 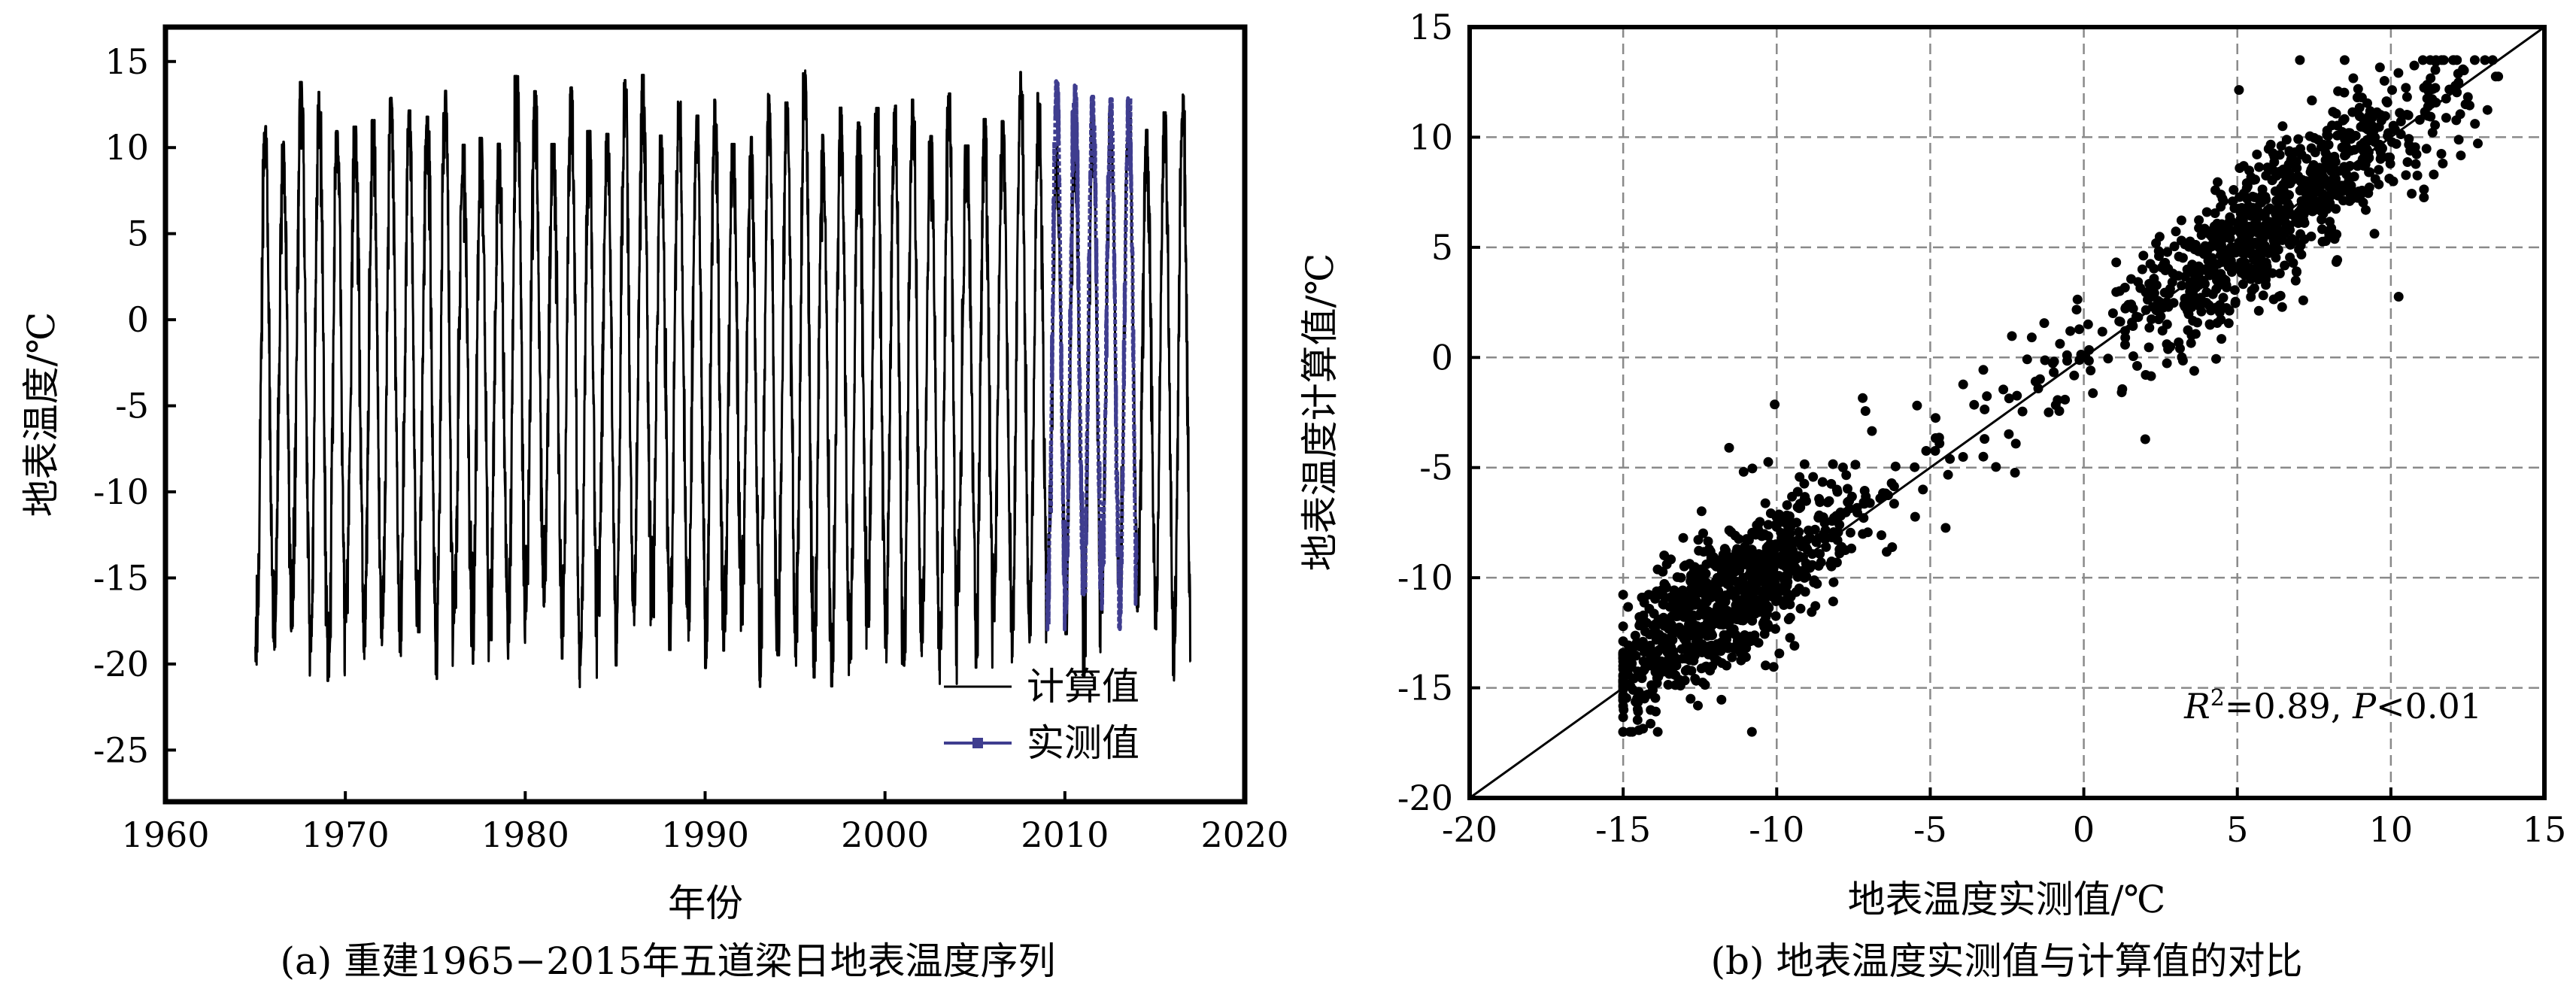 I want to click on panel-a-caption: (a) 重建1965−2015年五道梁日地表温度序列, so click(x=667, y=961).